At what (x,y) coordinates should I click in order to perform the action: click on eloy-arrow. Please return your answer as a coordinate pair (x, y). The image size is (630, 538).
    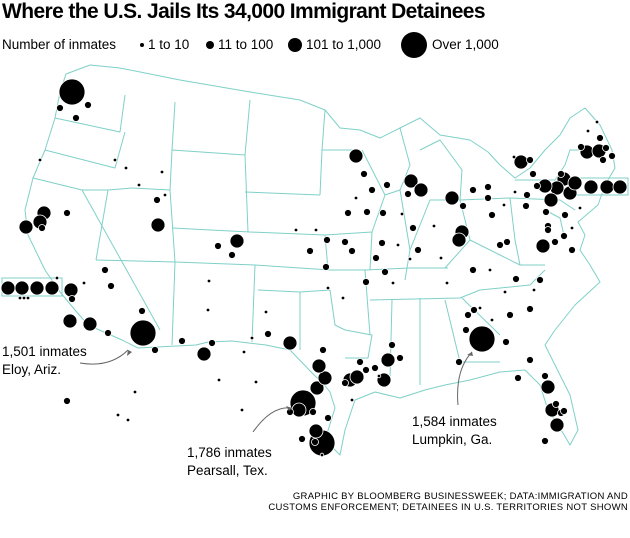
    Looking at the image, I should click on (129, 353).